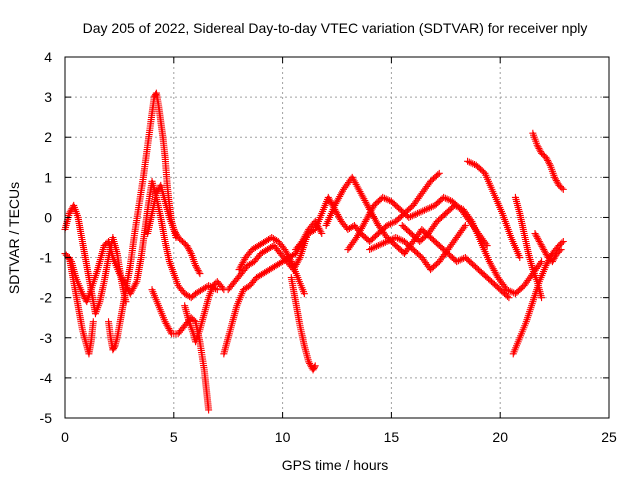  What do you see at coordinates (283, 437) in the screenshot?
I see `x-tick-label: 10` at bounding box center [283, 437].